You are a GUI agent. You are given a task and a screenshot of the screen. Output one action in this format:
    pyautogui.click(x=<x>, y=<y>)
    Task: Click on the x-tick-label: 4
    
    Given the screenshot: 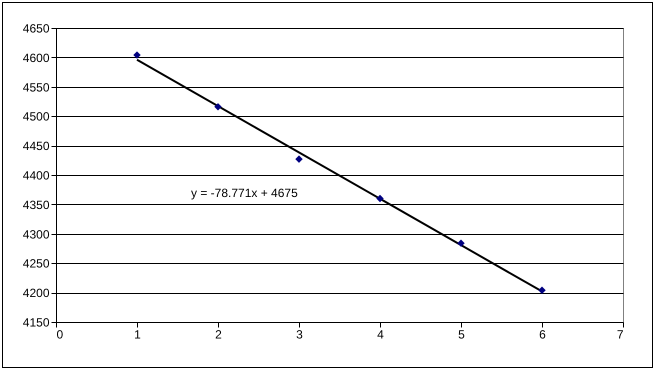 What is the action you would take?
    pyautogui.click(x=380, y=335)
    